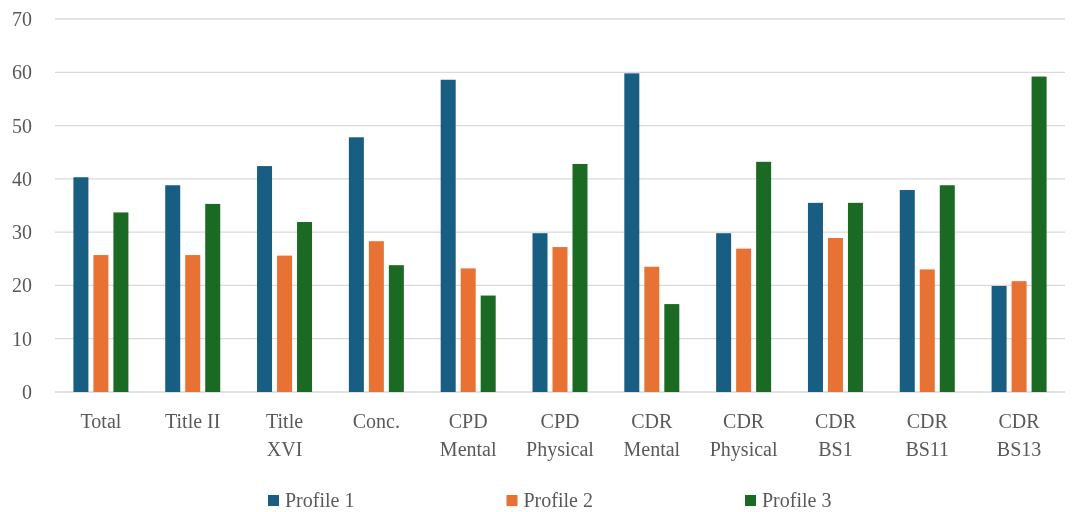  I want to click on x-tick-label: Title XVI, so click(285, 435).